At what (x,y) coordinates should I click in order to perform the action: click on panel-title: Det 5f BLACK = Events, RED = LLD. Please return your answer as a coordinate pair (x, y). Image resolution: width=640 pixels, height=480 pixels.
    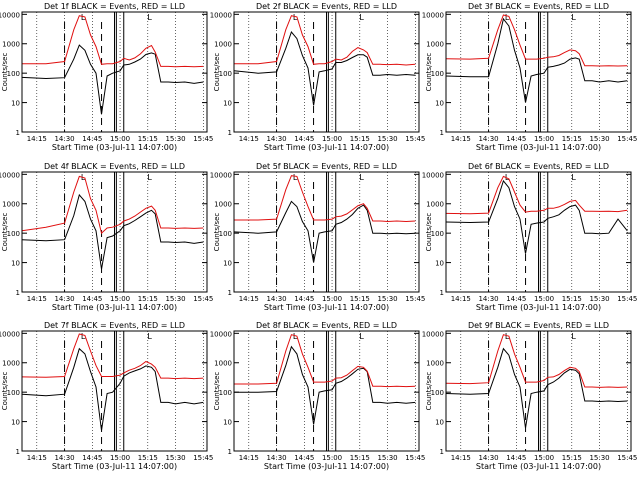
    Looking at the image, I should click on (326, 166).